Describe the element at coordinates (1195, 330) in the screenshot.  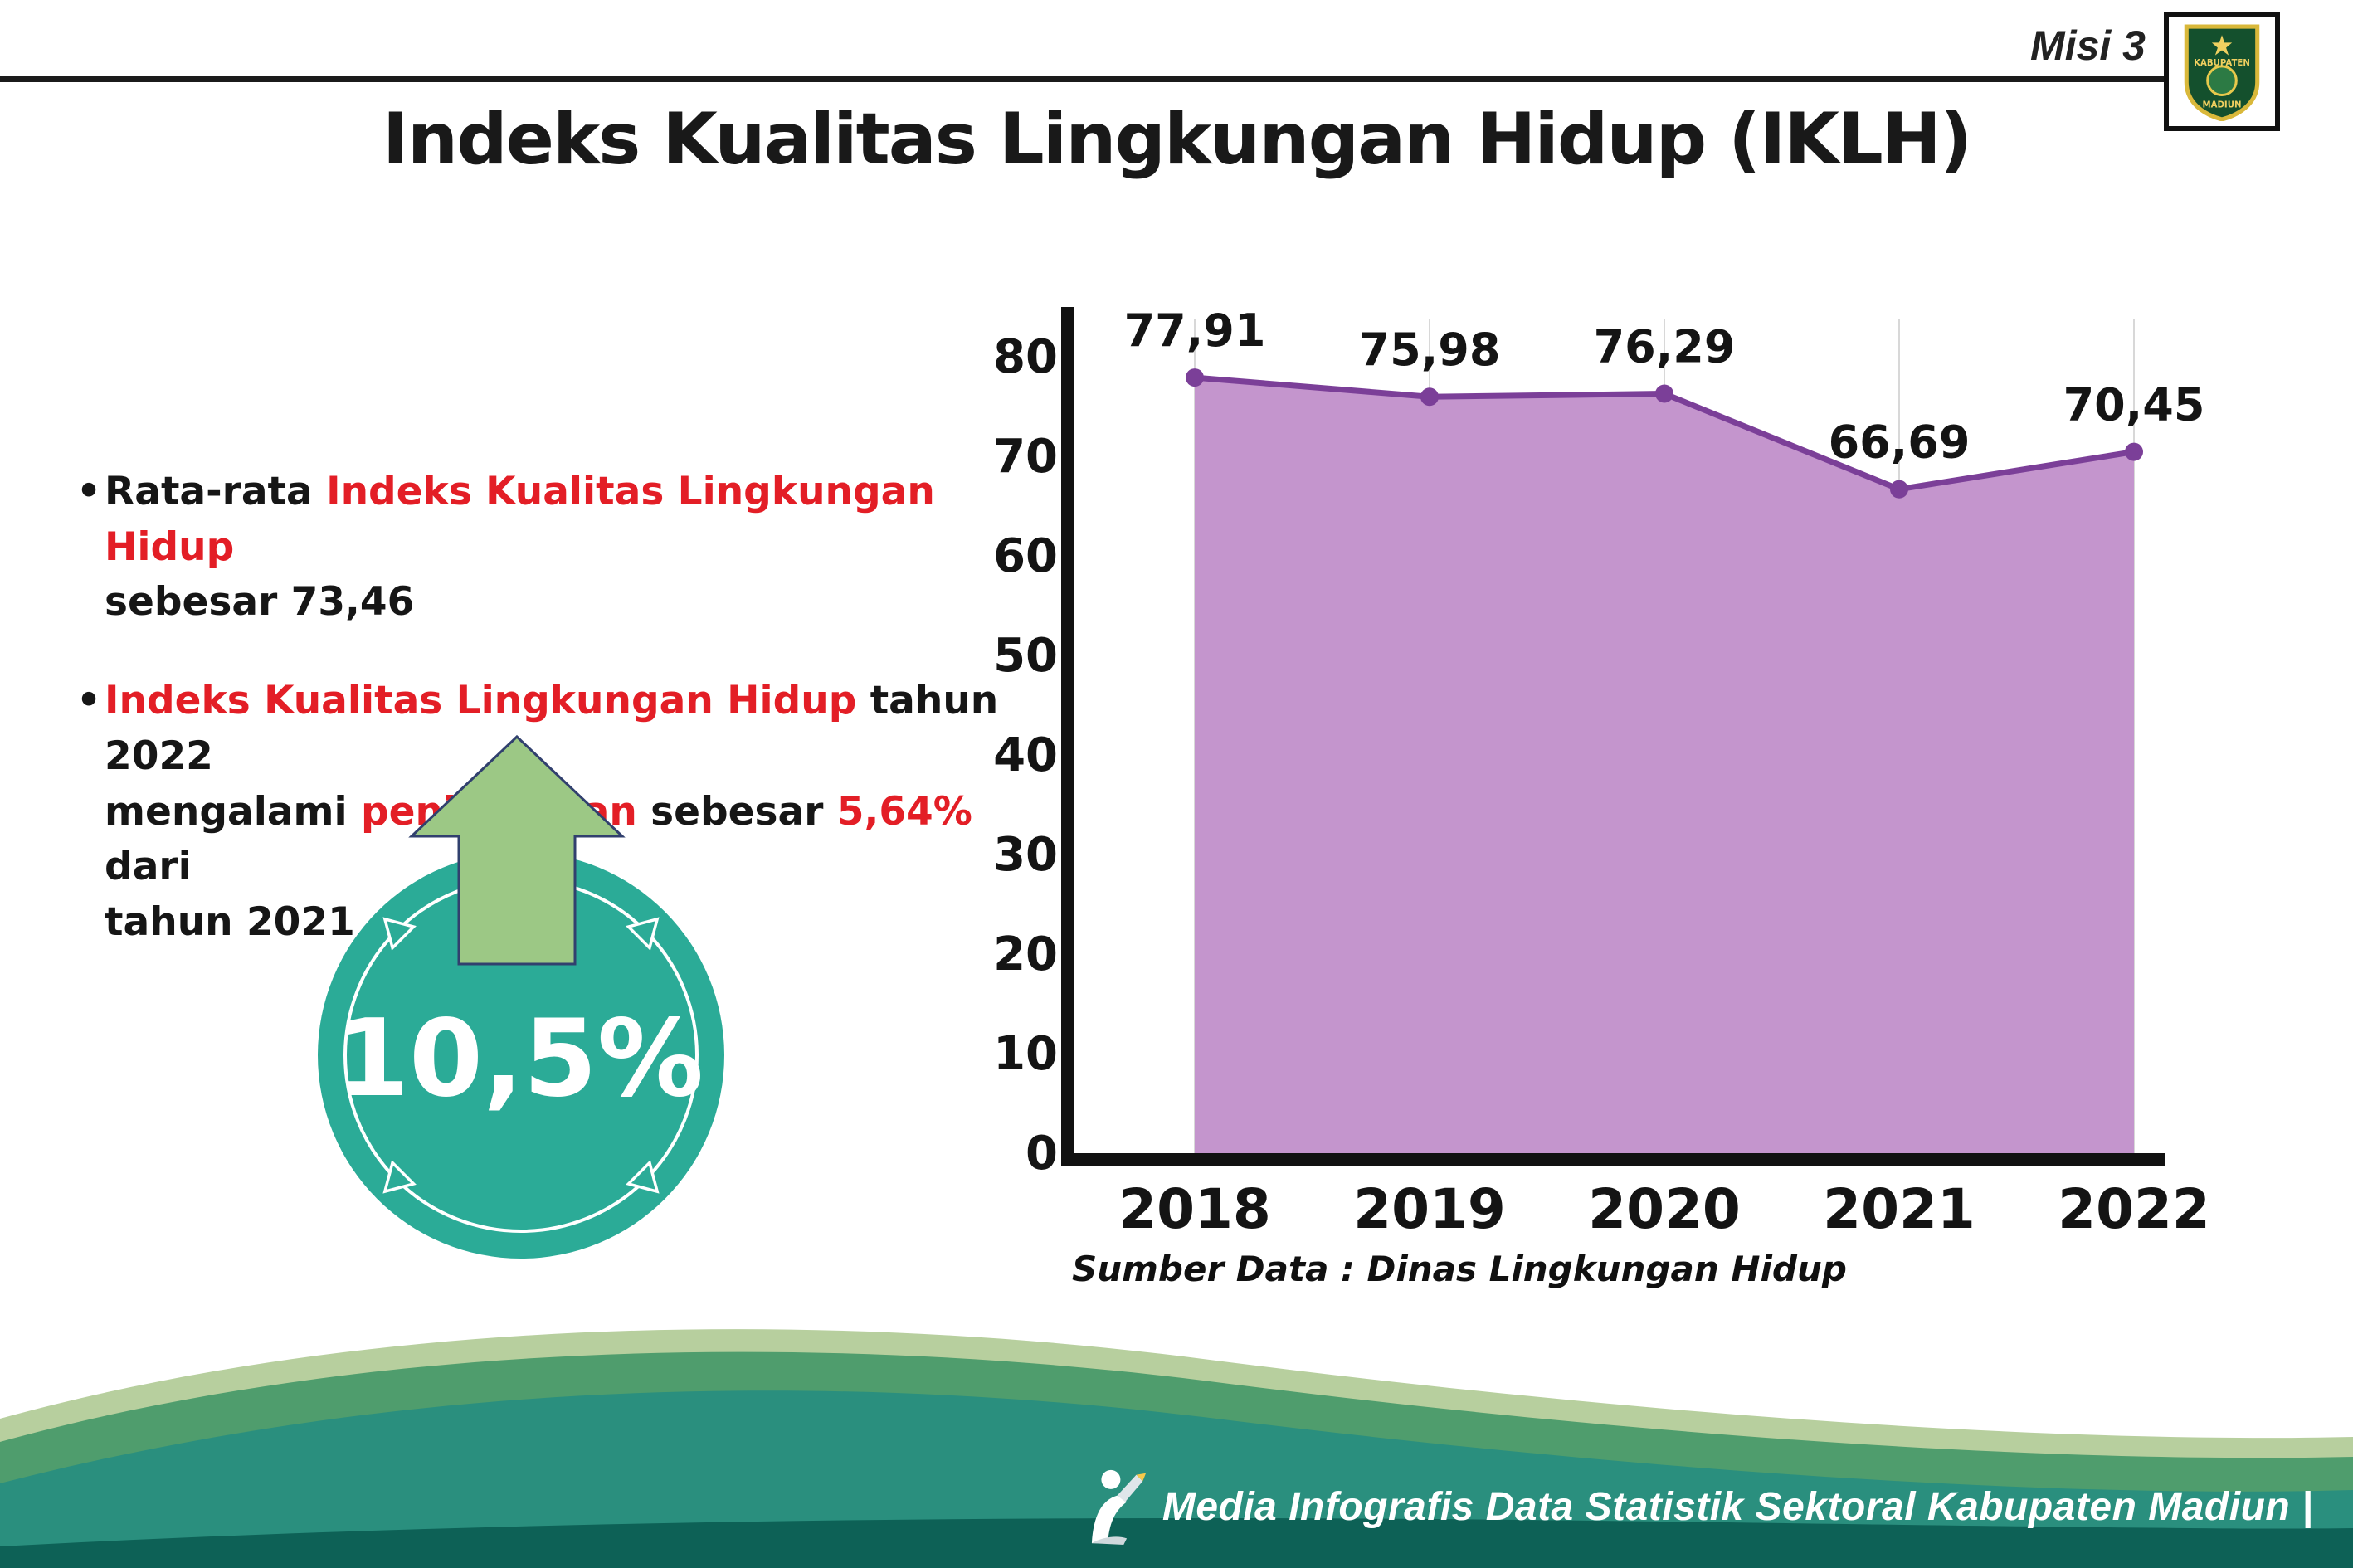
I see `data-label: 77,91` at that location.